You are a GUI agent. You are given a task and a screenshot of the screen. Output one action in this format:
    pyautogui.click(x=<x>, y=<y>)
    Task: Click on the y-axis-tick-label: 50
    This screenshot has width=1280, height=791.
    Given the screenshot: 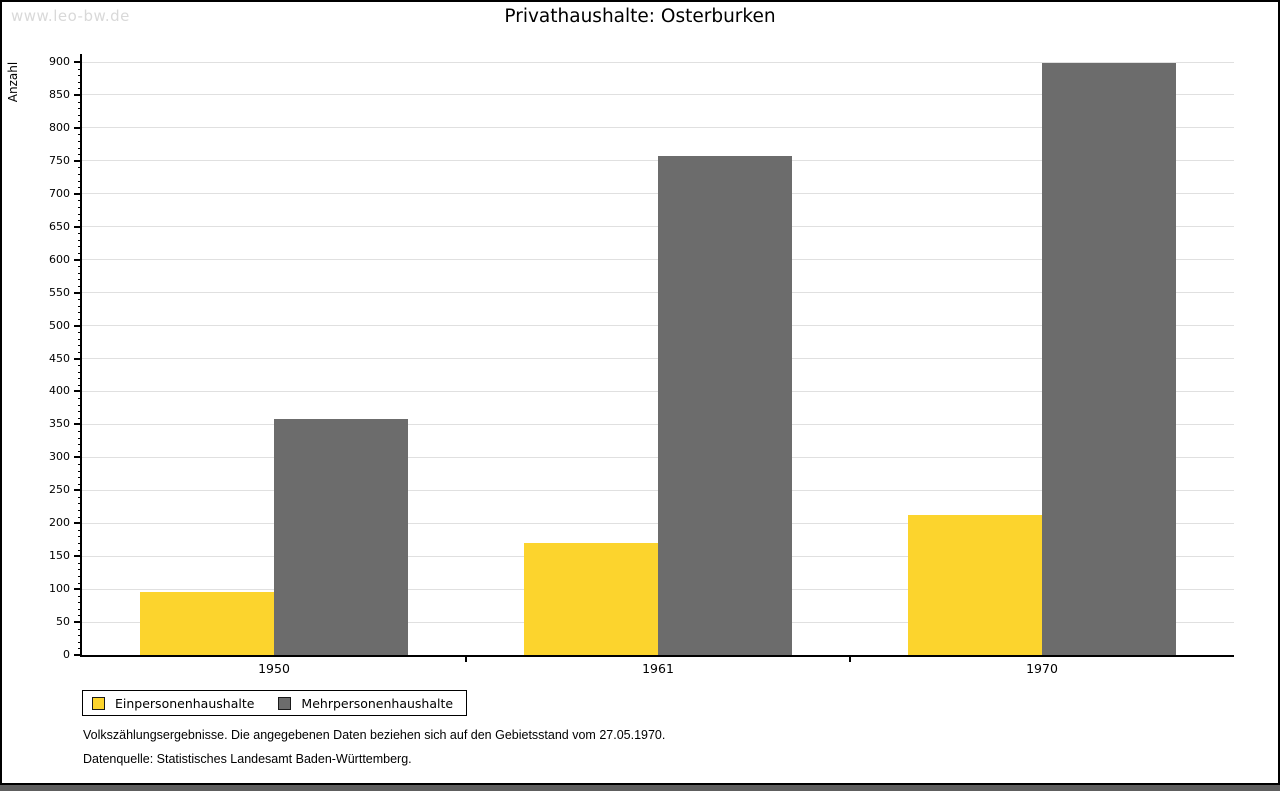 What is the action you would take?
    pyautogui.click(x=63, y=622)
    